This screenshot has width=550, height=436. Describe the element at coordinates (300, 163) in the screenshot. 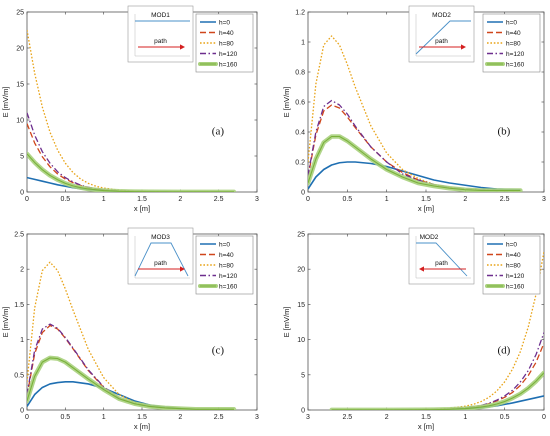

I see `y-tick-label: 0.2` at that location.